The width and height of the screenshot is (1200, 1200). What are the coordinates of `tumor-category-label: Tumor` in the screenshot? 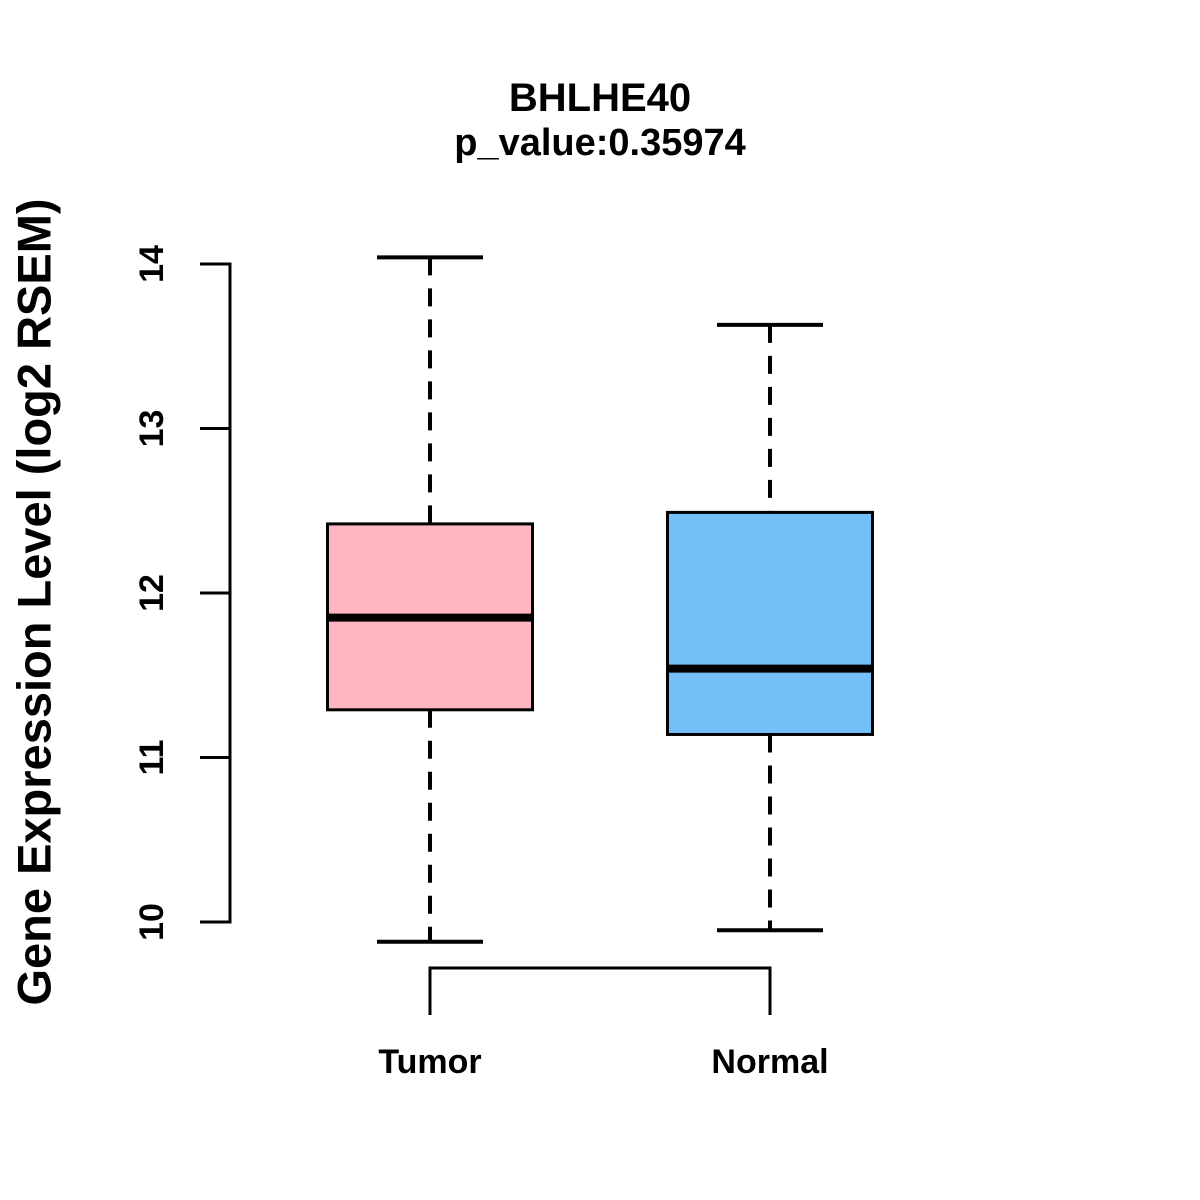 It's located at (429, 1062).